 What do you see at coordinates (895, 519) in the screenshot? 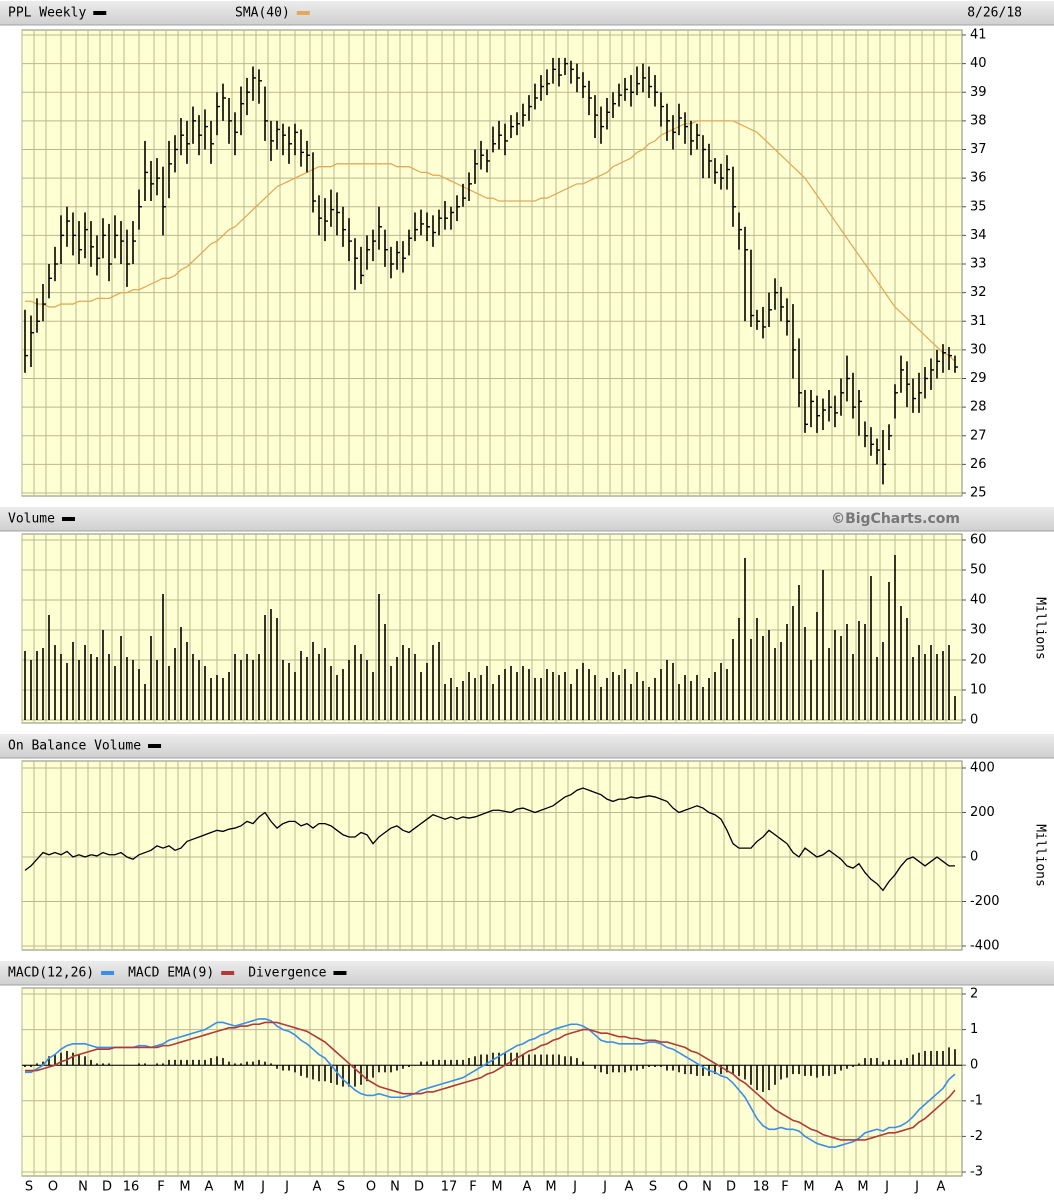
I see `credit: ©BigCharts.com` at bounding box center [895, 519].